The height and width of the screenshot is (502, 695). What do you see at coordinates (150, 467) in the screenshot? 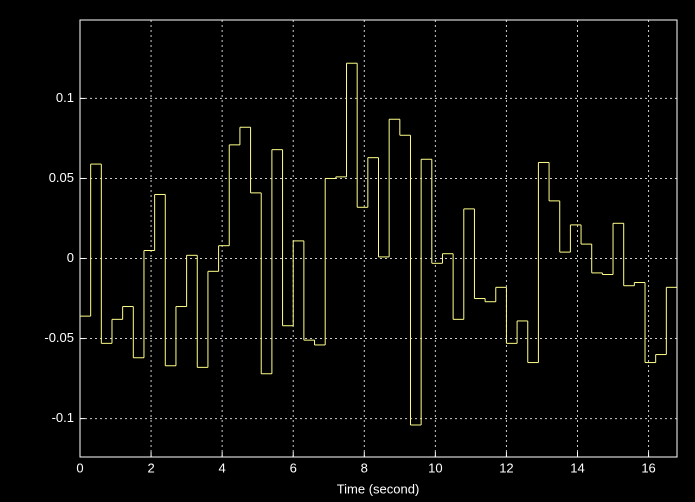
I see `x-tick-label: 2` at bounding box center [150, 467].